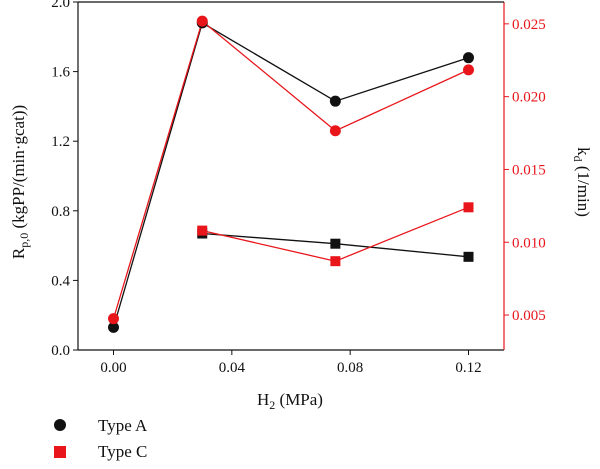  I want to click on right-axis-ticks: 0.005 0.010 0.015 0.020 0.025, so click(525, 170).